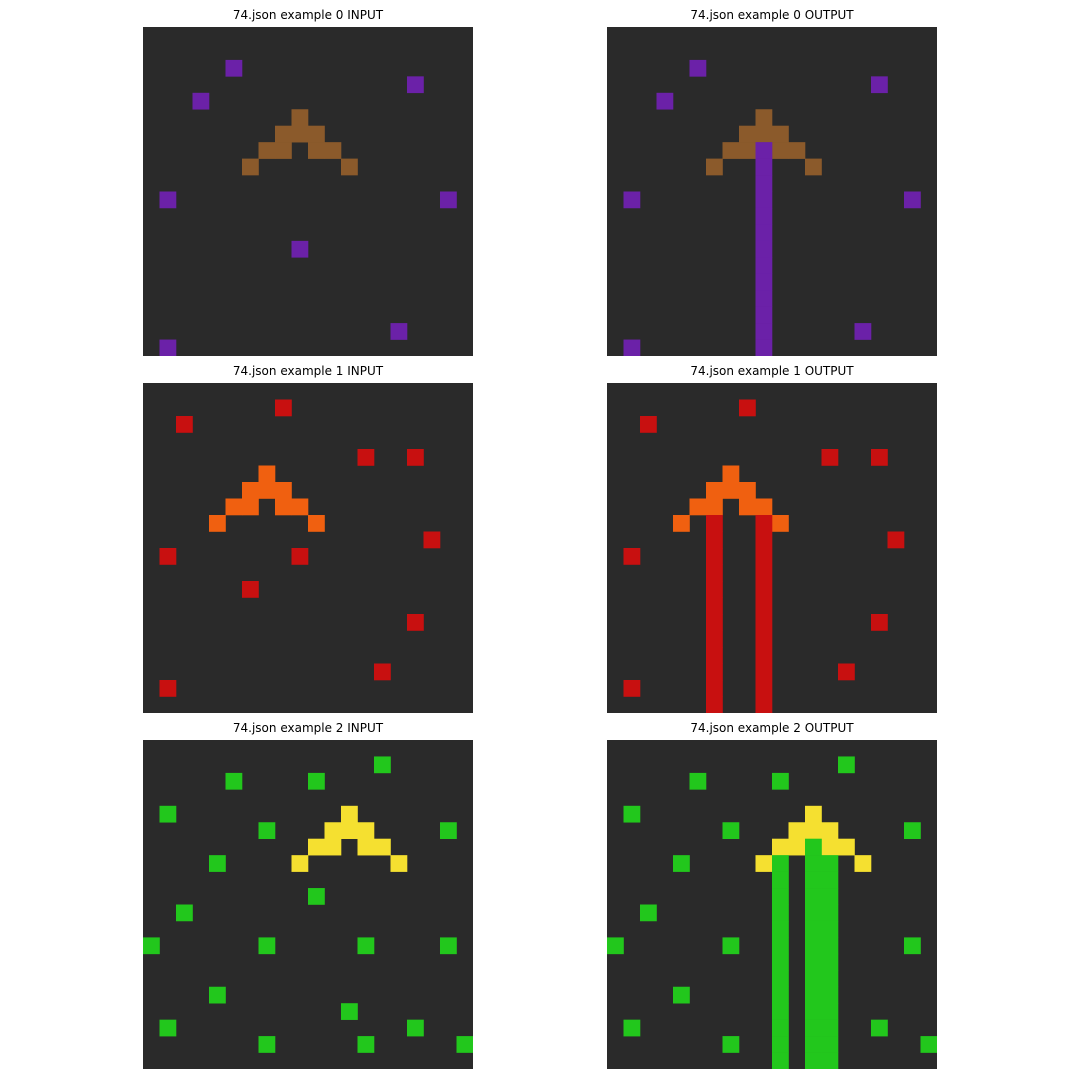 The image size is (1080, 1080). Describe the element at coordinates (772, 371) in the screenshot. I see `panel-title: 74.json example 1 OUTPUT` at that location.